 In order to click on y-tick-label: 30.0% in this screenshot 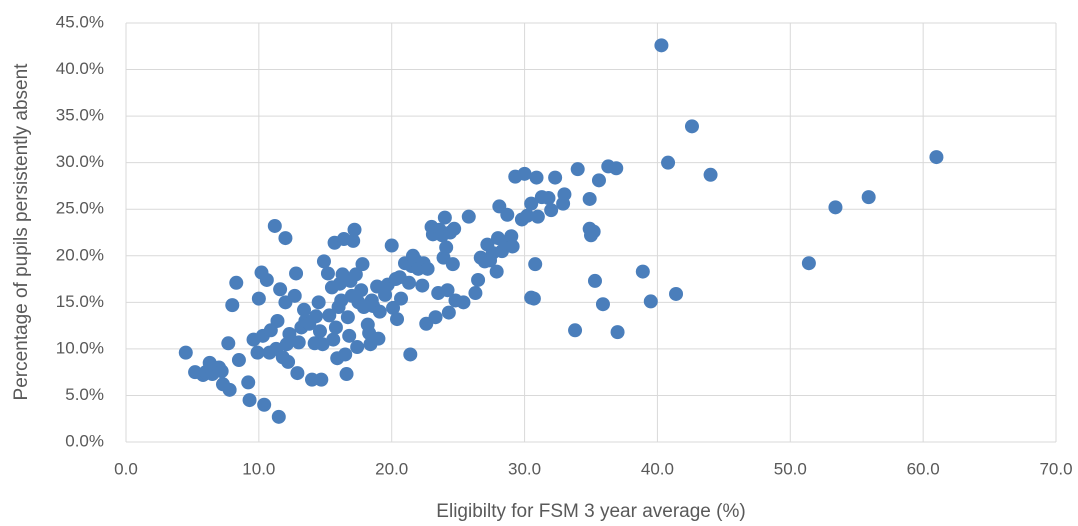, I will do `click(80, 161)`.